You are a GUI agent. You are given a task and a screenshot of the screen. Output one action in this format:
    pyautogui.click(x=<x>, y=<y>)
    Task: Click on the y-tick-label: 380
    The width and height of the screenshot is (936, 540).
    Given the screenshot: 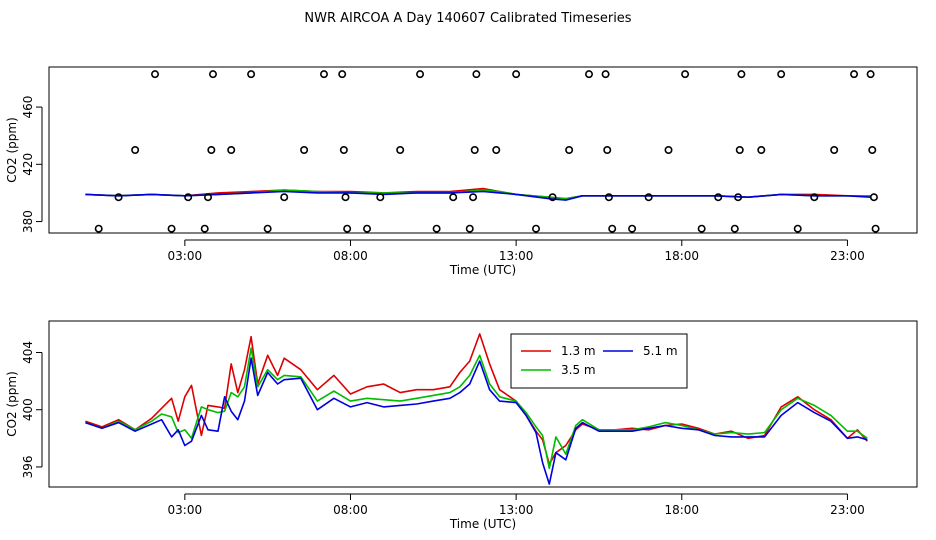 What is the action you would take?
    pyautogui.click(x=28, y=221)
    